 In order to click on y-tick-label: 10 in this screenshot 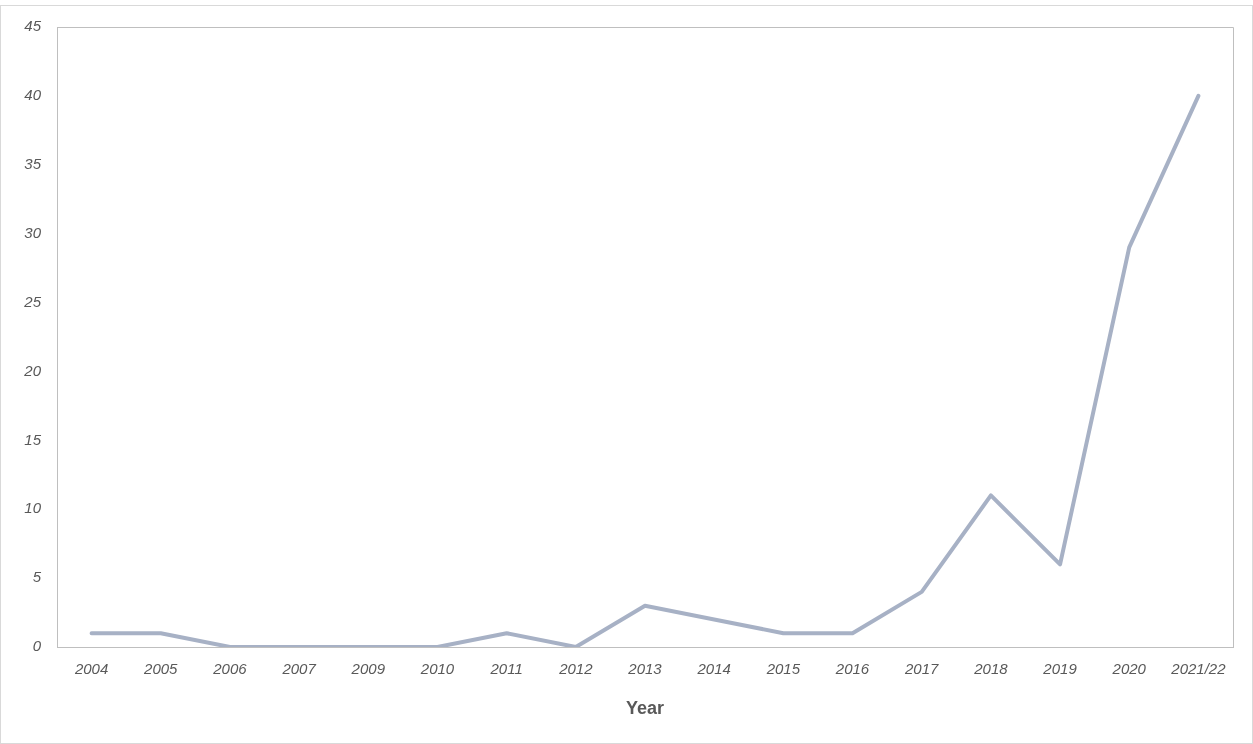, I will do `click(33, 508)`.